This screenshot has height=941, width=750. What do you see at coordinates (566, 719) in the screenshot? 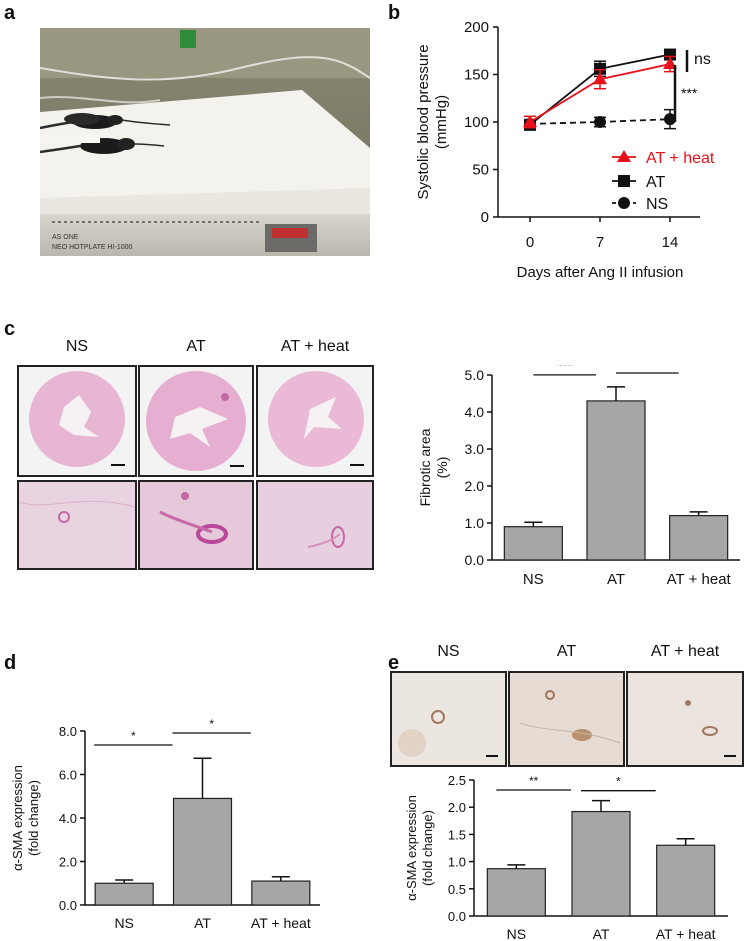
I see `asma-stain-at` at bounding box center [566, 719].